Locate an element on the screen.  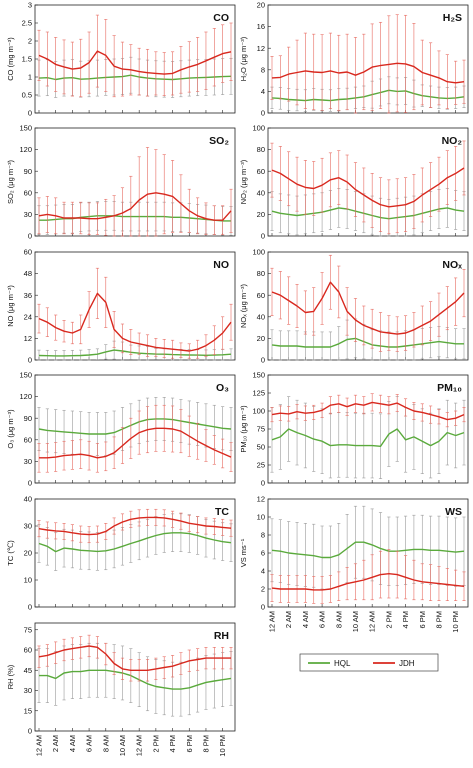
y-tick-label: 24 is located at coordinates (28, 316).